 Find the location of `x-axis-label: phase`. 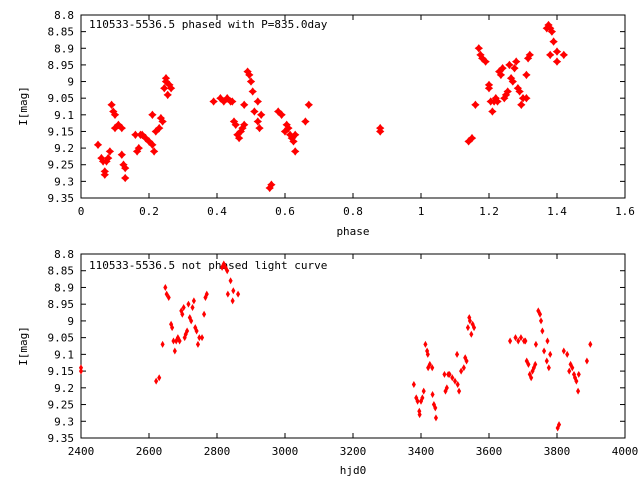

x-axis-label: phase is located at coordinates (352, 231).